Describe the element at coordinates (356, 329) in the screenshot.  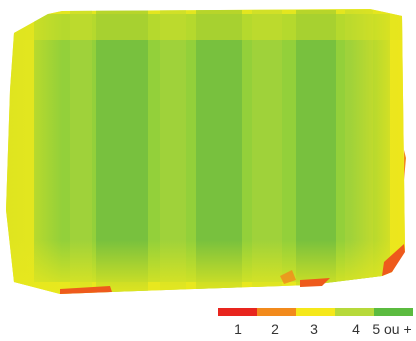
I see `legend-label-4: 4` at that location.